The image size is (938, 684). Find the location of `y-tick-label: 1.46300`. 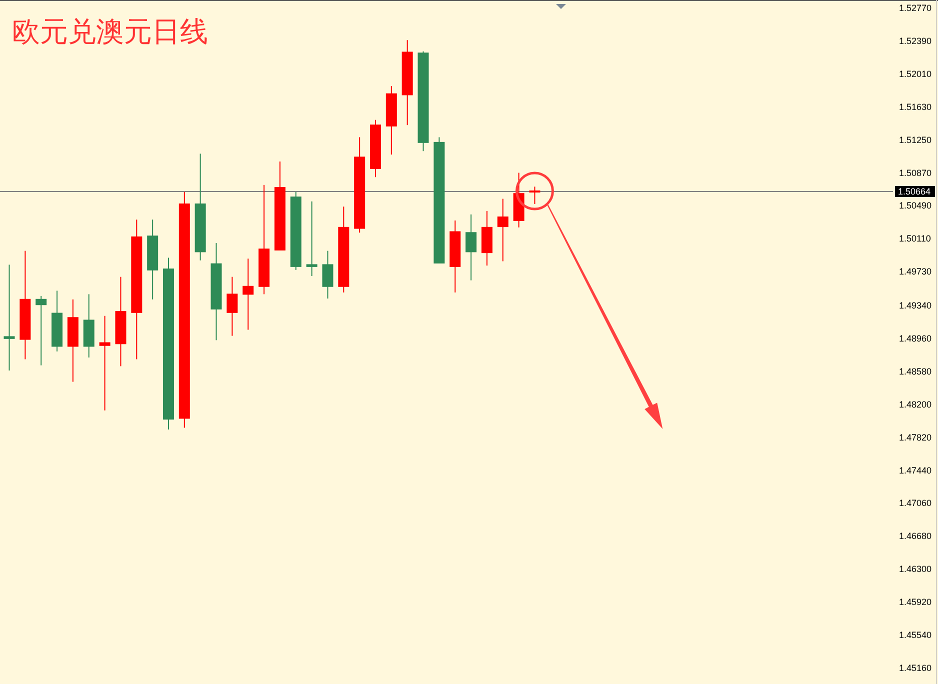

y-tick-label: 1.46300 is located at coordinates (915, 569).